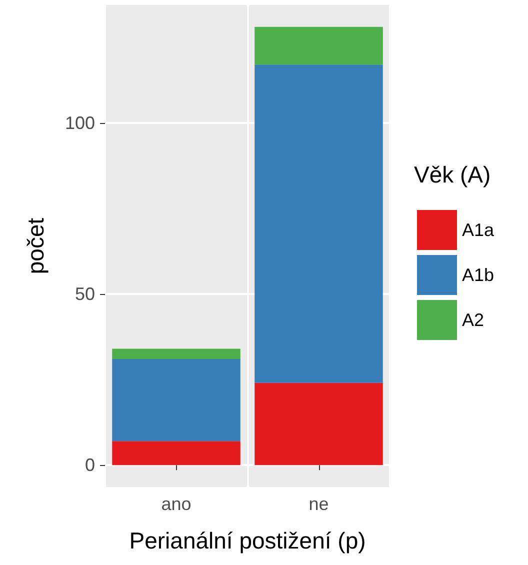  What do you see at coordinates (84, 294) in the screenshot?
I see `y-tick-label: 50` at bounding box center [84, 294].